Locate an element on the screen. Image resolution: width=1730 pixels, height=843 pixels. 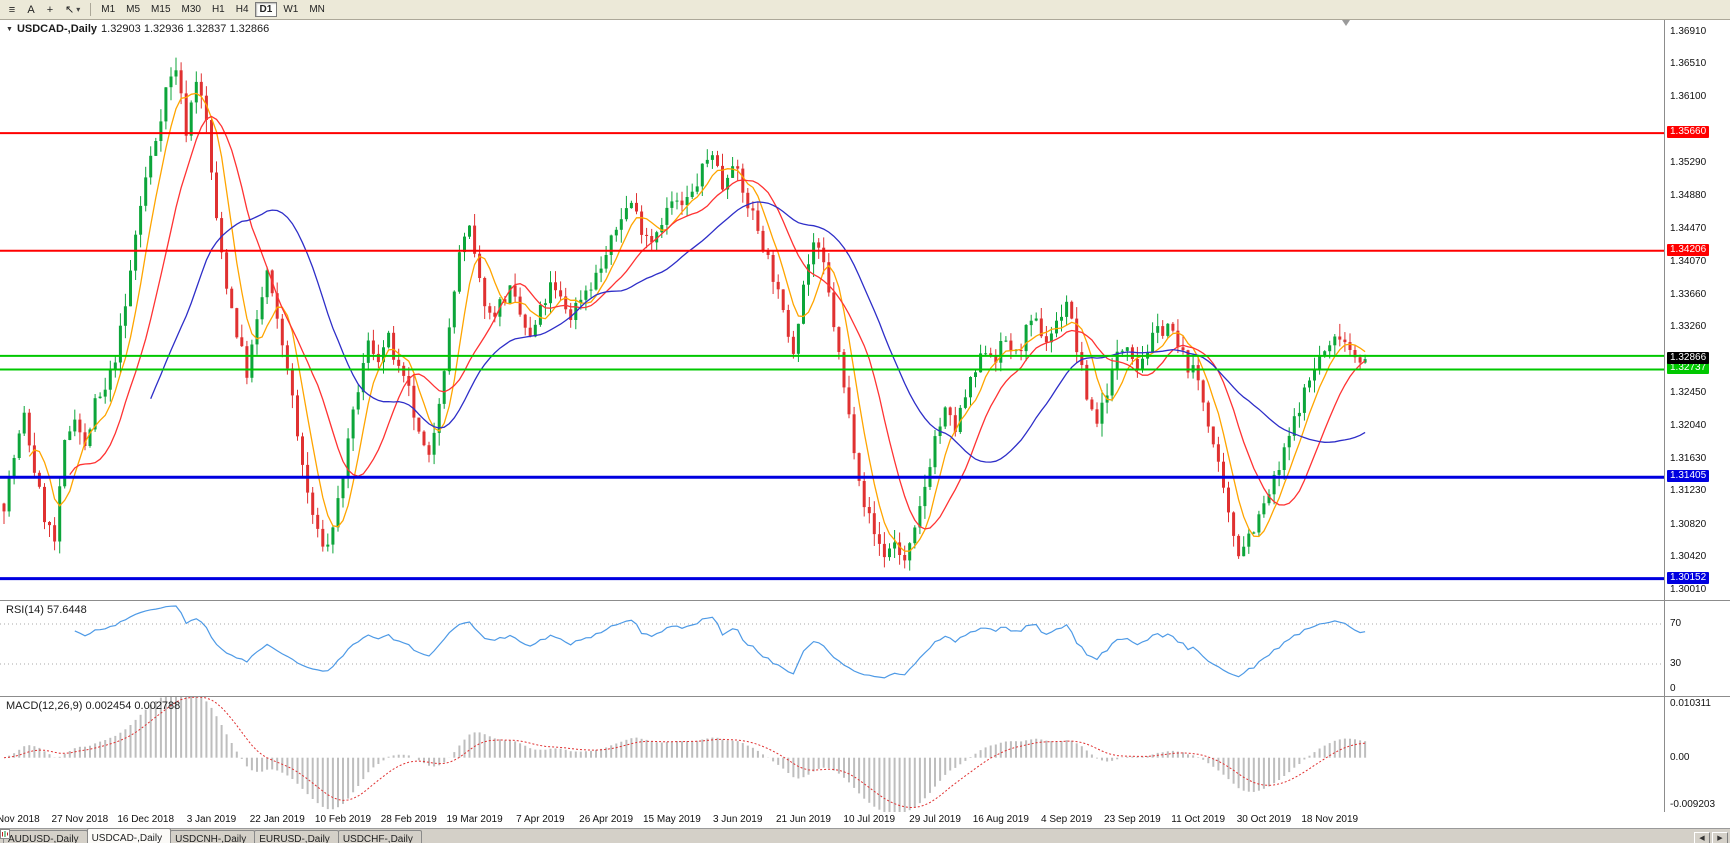
timeframe-buttons: M1 M5 M15 M30 H1 H4 D1 W1 MN is located at coordinates (213, 9).